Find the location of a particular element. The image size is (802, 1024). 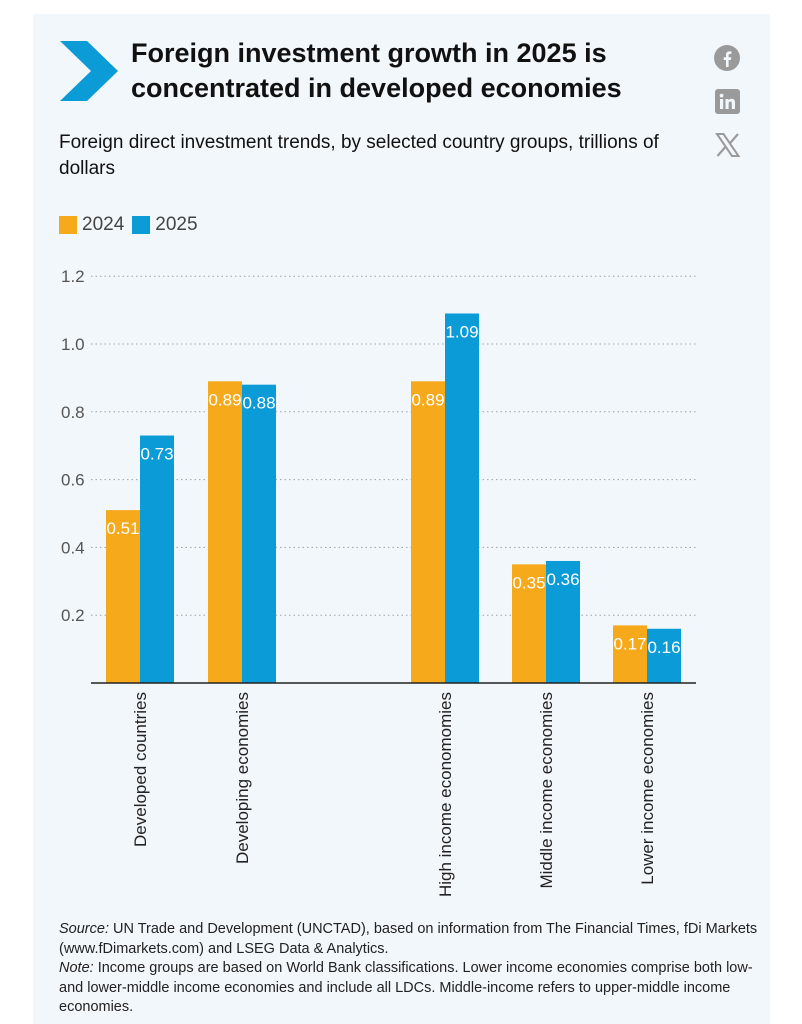

legend-swatch-2025 is located at coordinates (141, 225).